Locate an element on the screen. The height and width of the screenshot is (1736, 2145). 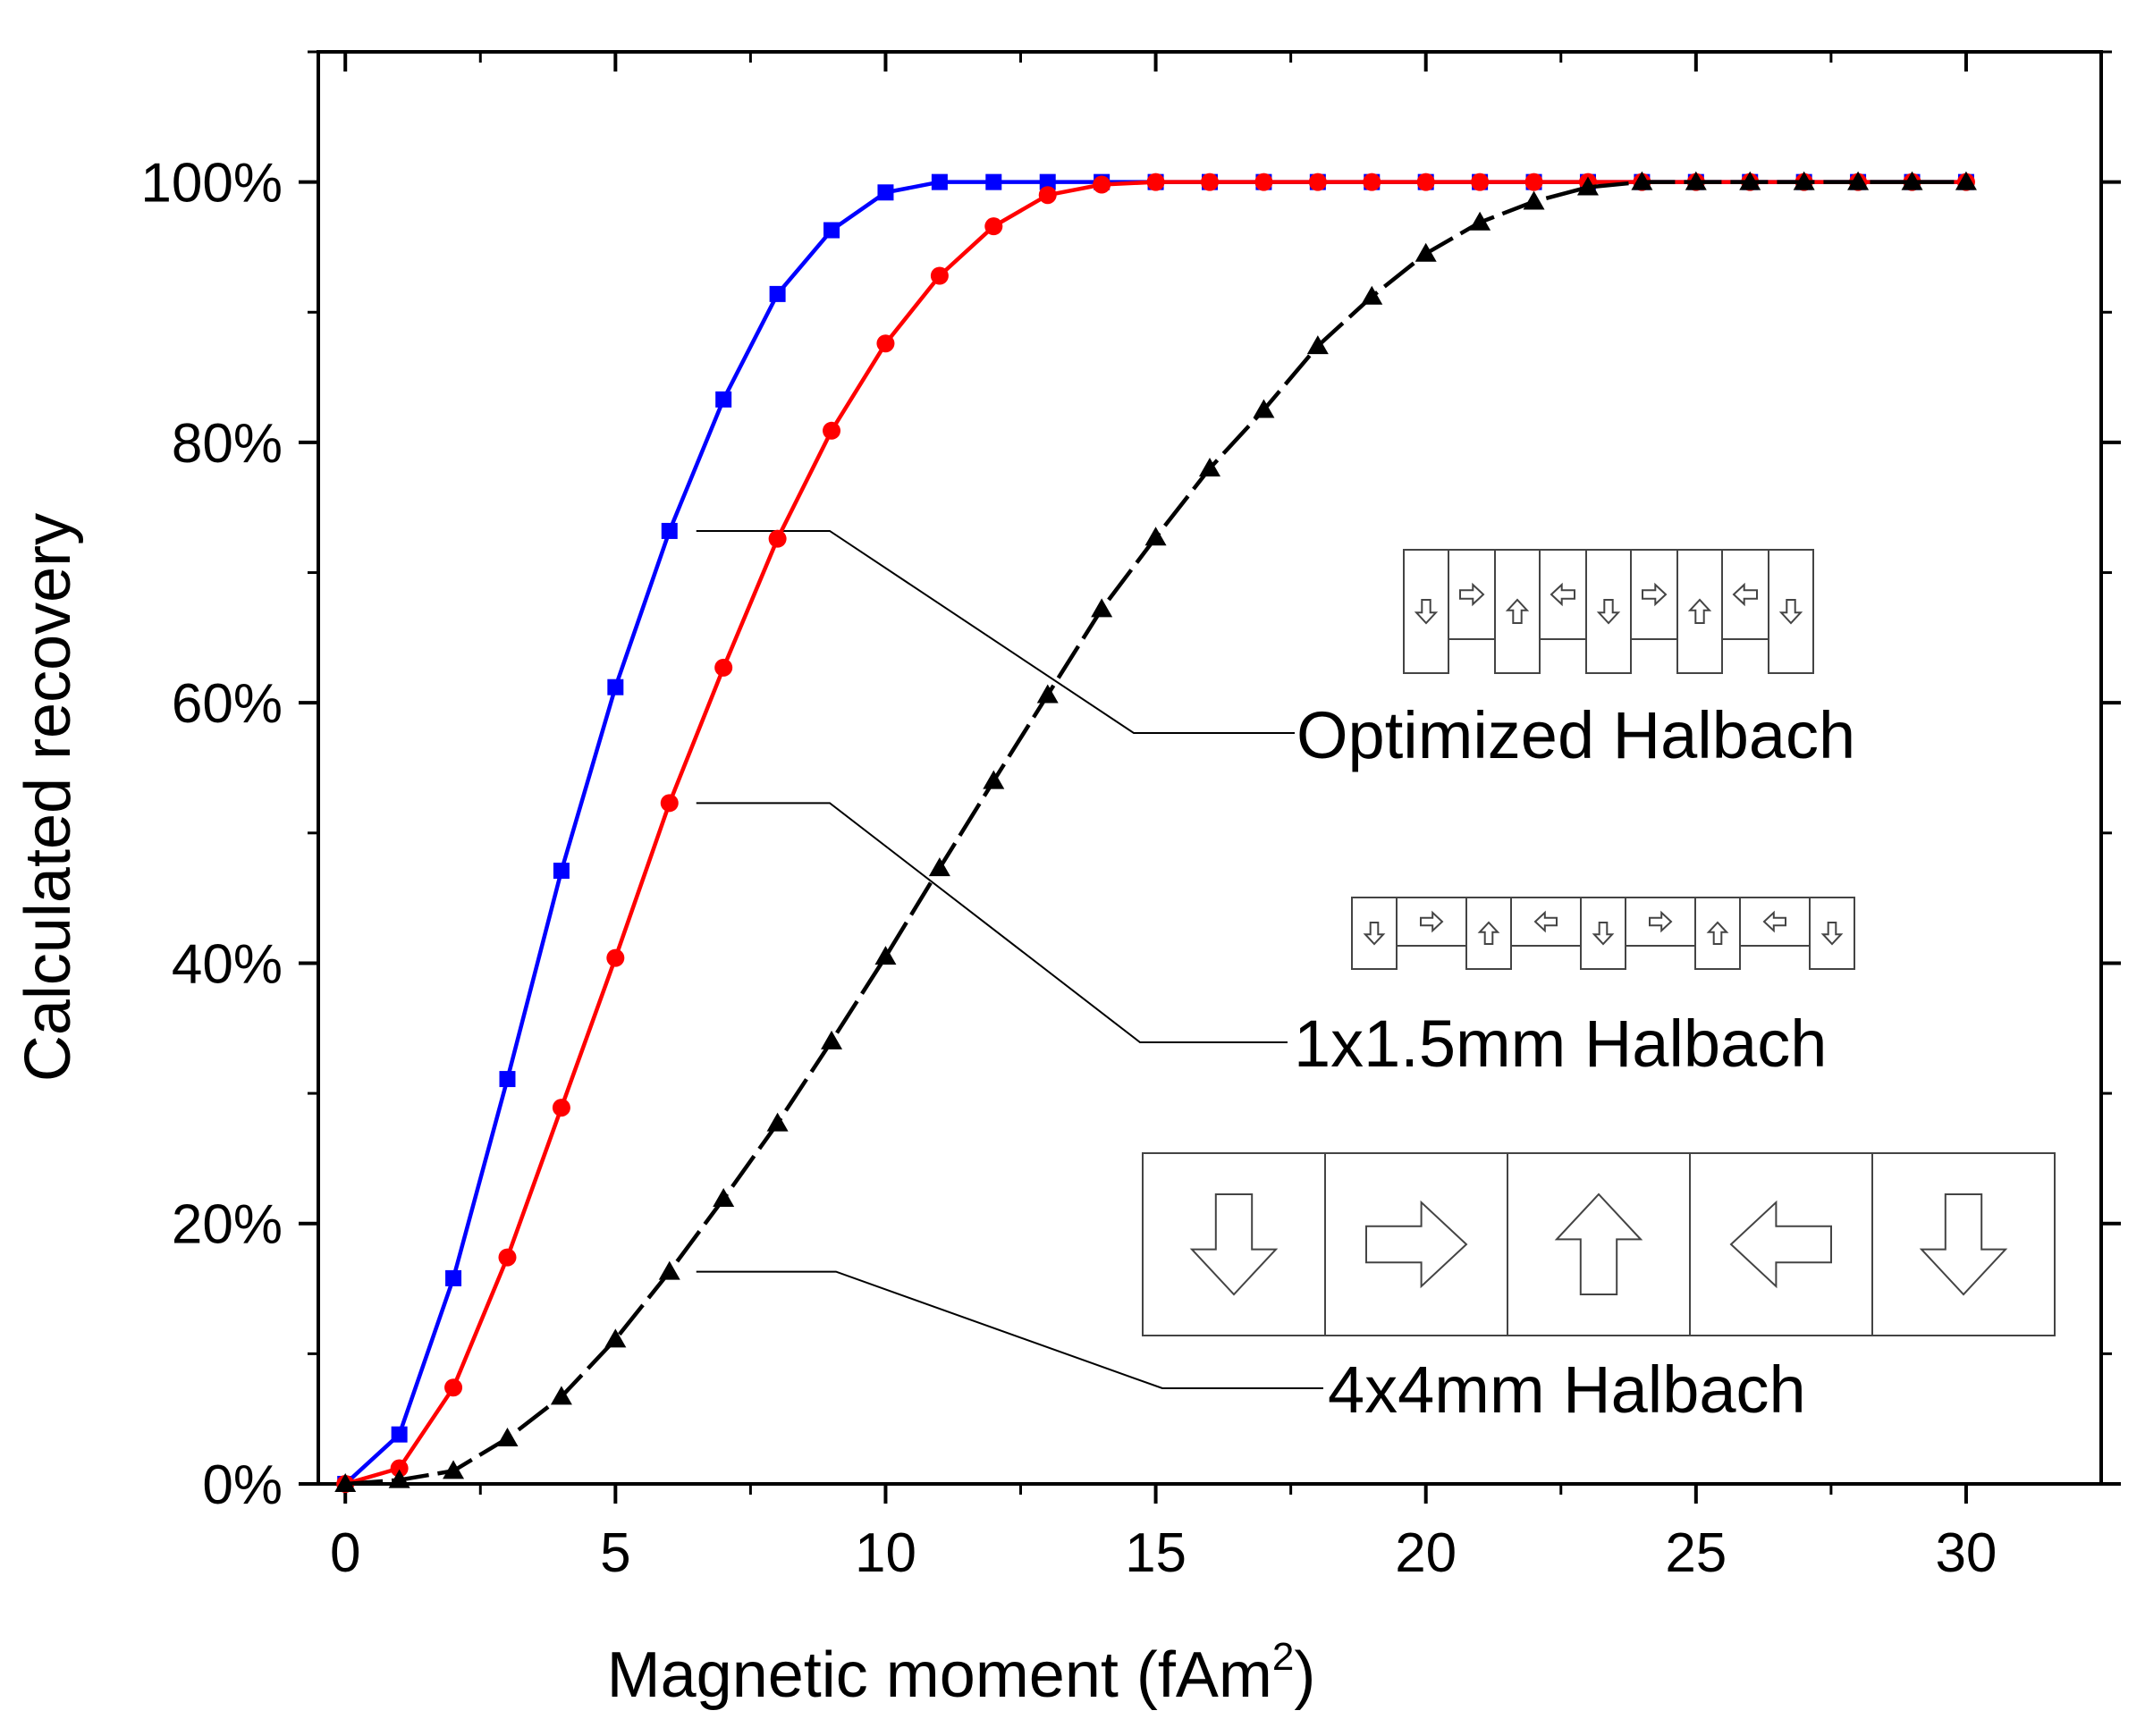
optimized-halbach-diagram is located at coordinates (1608, 611).